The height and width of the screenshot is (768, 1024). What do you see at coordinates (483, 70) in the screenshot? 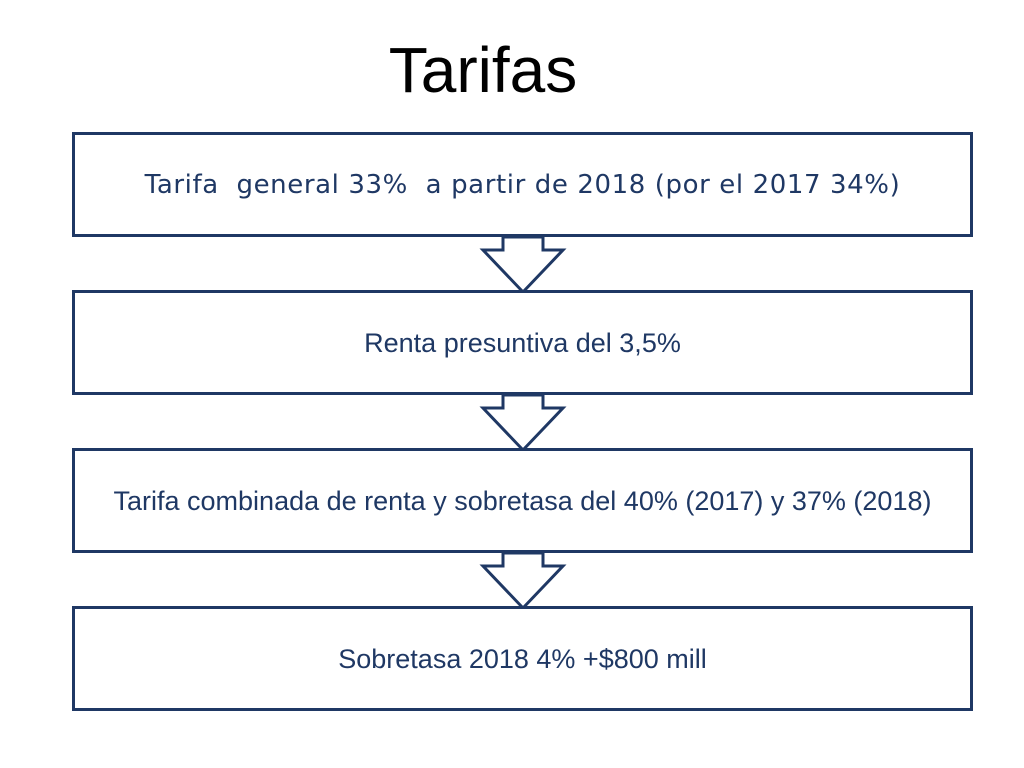
I see `page-title: Tarifas` at bounding box center [483, 70].